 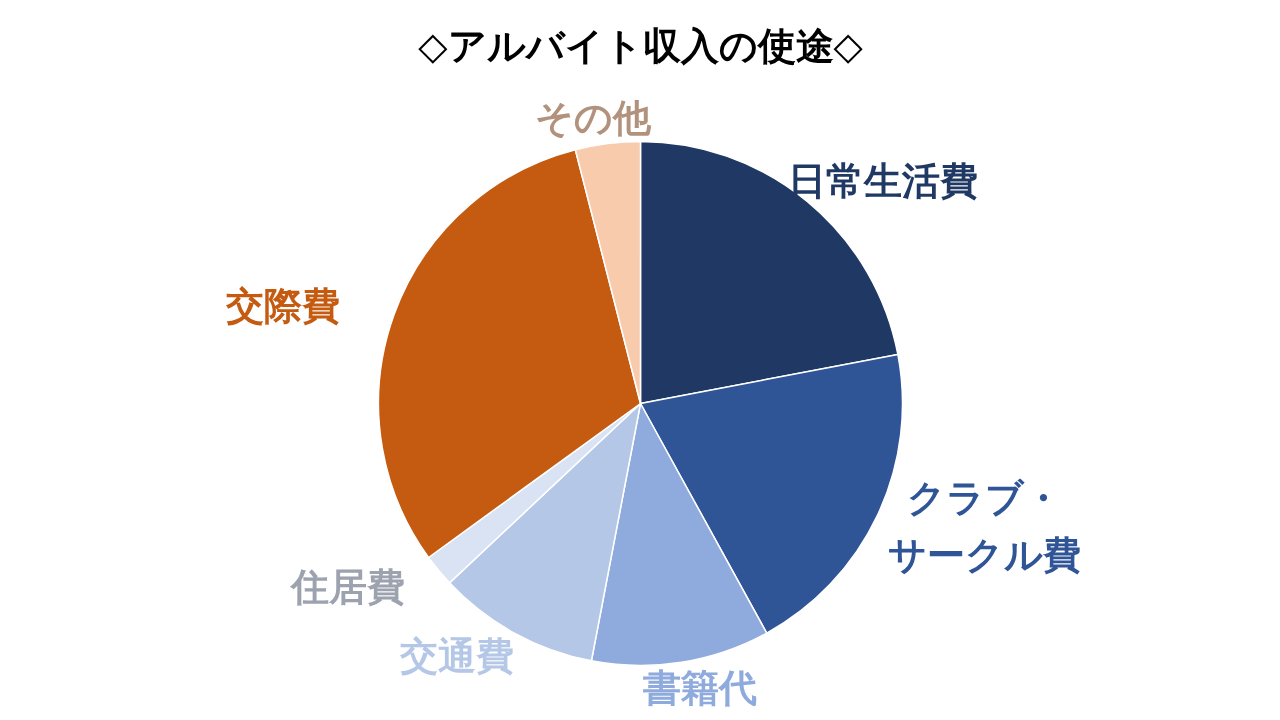 What do you see at coordinates (641, 45) in the screenshot?
I see `chart-title: ◇アルバイト収入の使途◇` at bounding box center [641, 45].